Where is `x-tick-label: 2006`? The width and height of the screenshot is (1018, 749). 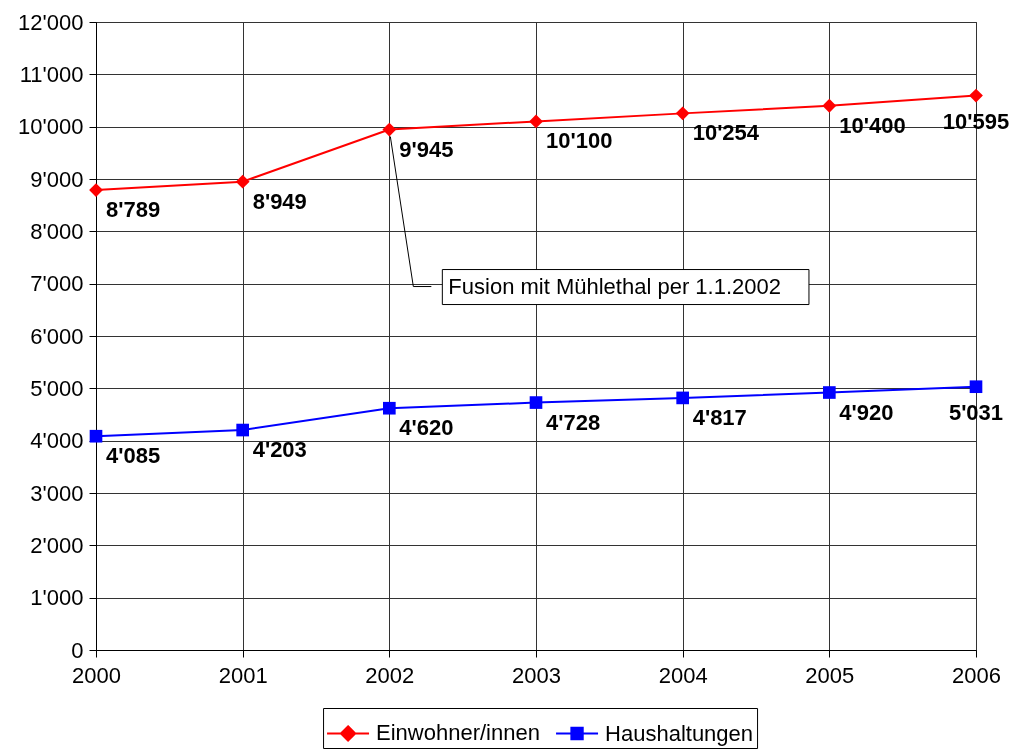 x-tick-label: 2006 is located at coordinates (976, 675).